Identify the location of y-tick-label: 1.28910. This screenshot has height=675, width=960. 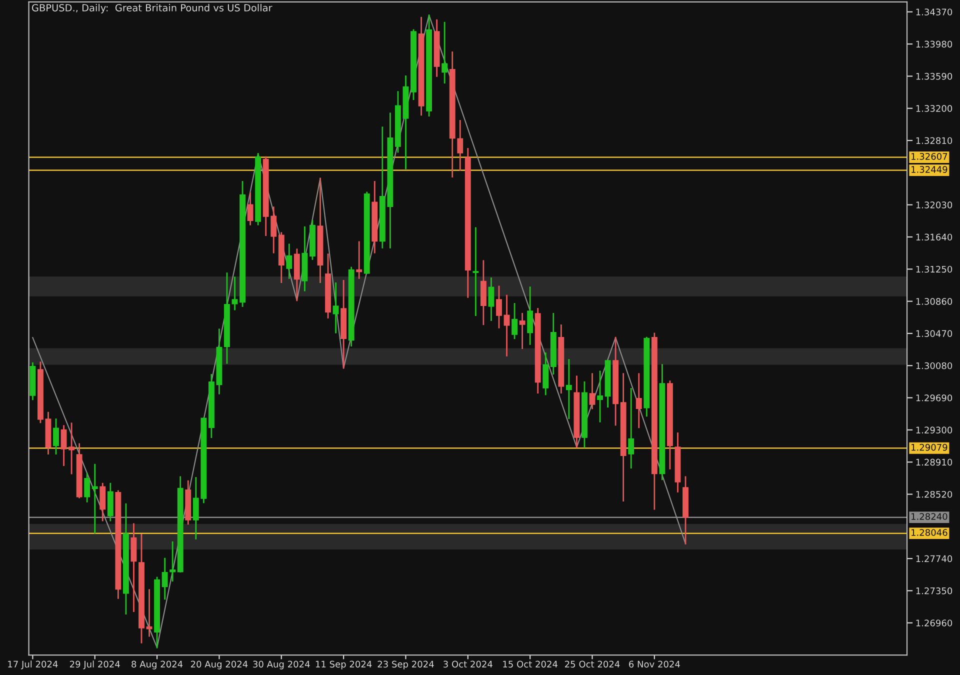
(934, 462).